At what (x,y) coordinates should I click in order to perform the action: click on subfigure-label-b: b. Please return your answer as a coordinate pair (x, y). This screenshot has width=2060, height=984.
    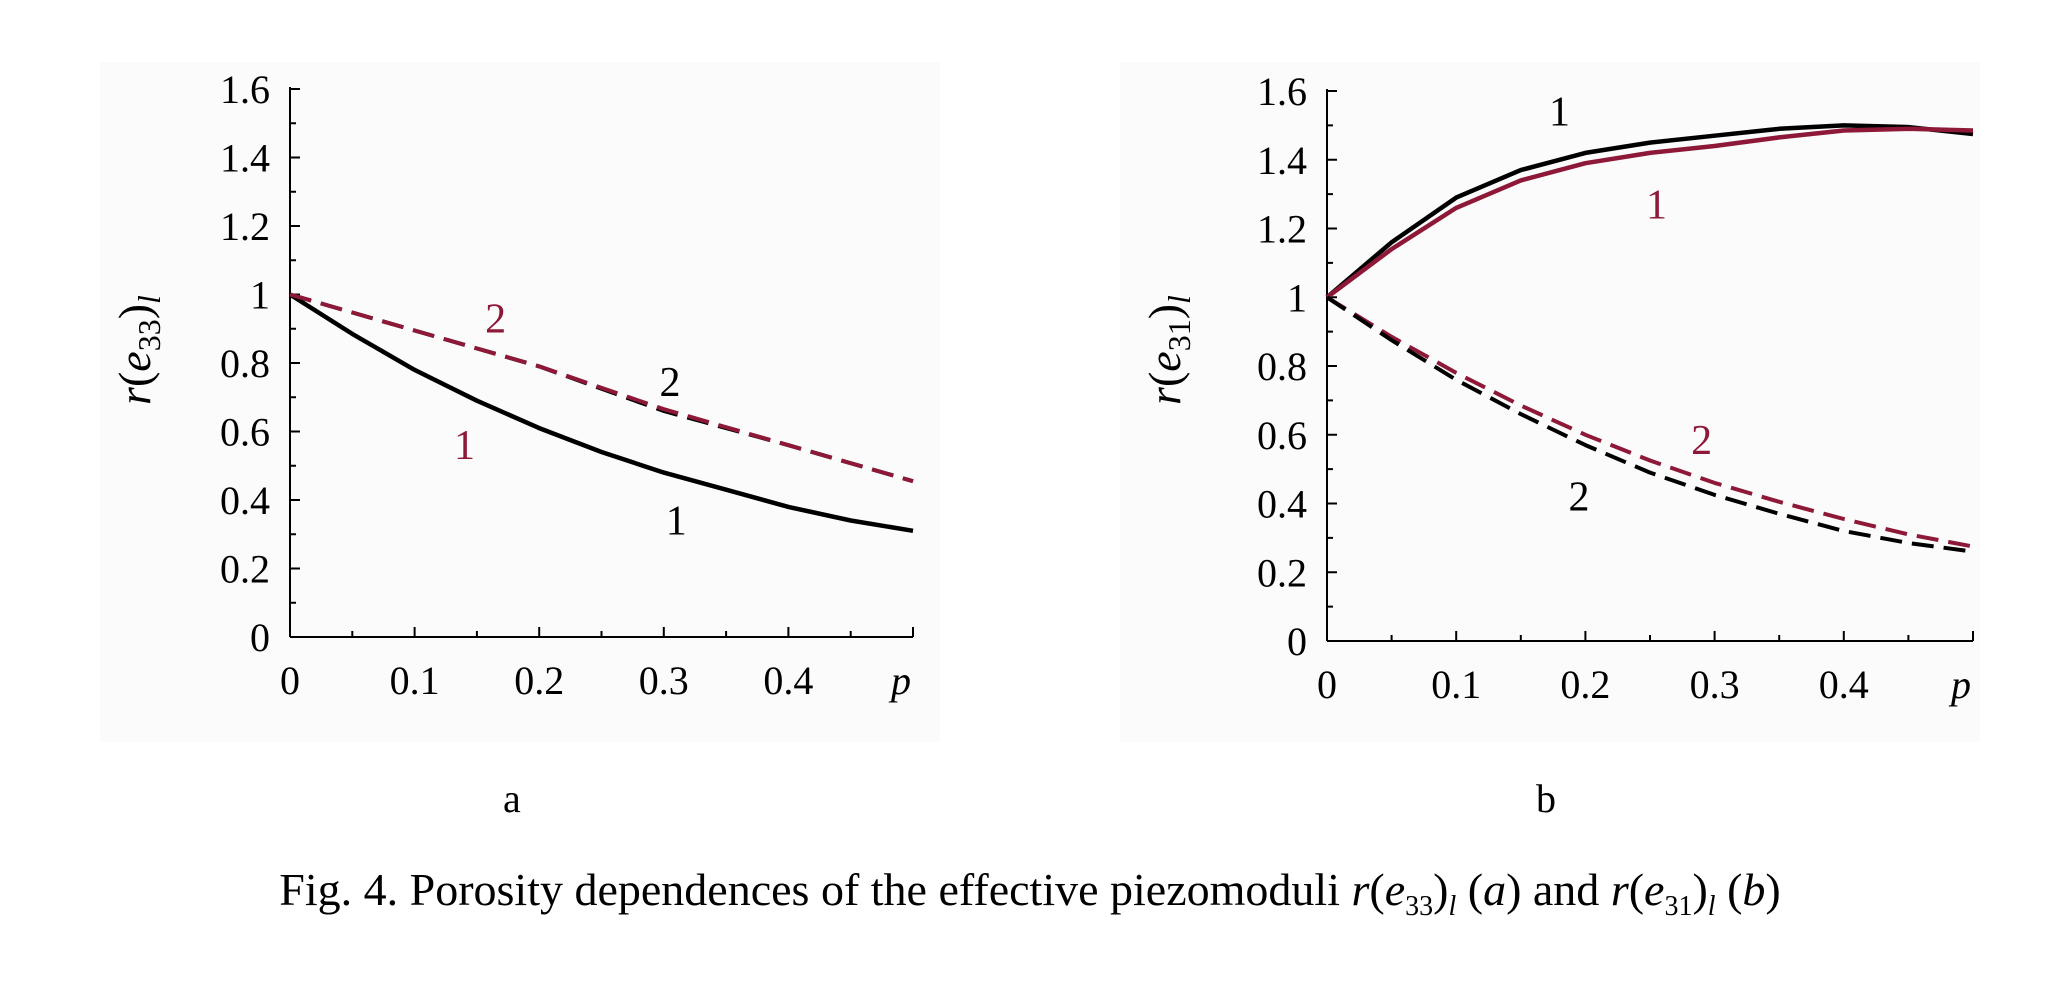
    Looking at the image, I should click on (1546, 798).